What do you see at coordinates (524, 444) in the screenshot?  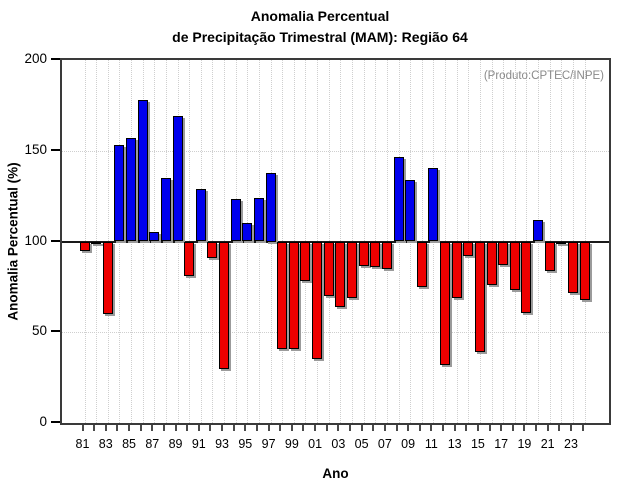 I see `x-tick-label-19: 19` at bounding box center [524, 444].